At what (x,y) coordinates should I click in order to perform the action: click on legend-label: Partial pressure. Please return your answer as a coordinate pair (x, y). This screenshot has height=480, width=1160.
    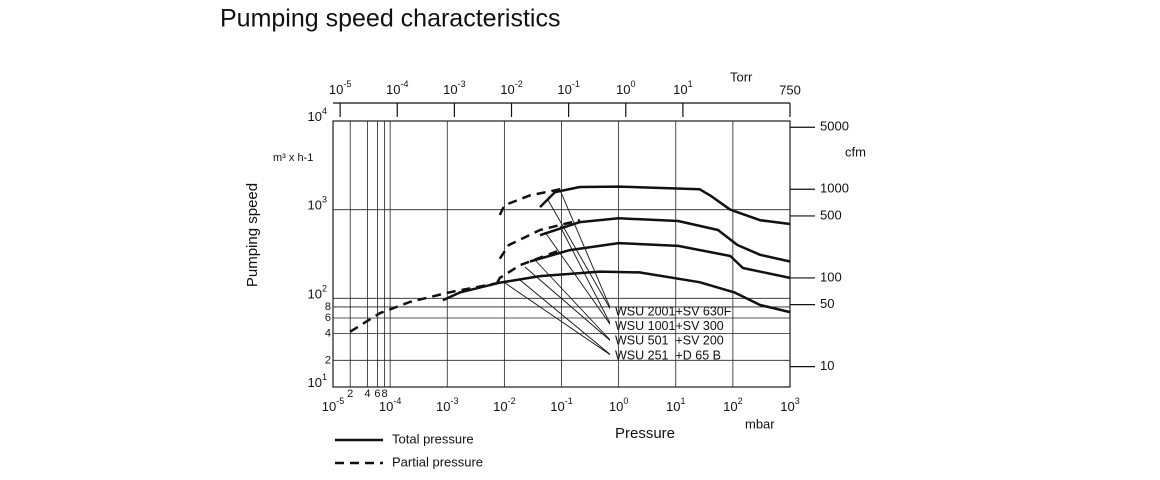
    Looking at the image, I should click on (437, 461).